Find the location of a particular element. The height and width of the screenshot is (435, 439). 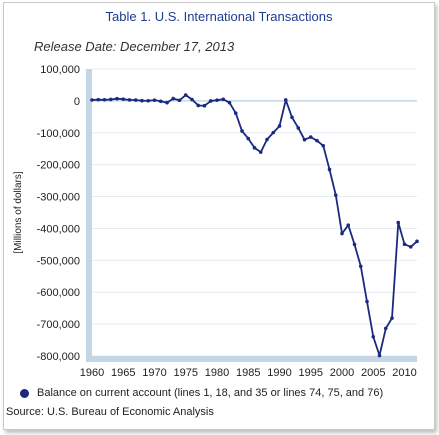

y-axis-bar is located at coordinates (89, 212).